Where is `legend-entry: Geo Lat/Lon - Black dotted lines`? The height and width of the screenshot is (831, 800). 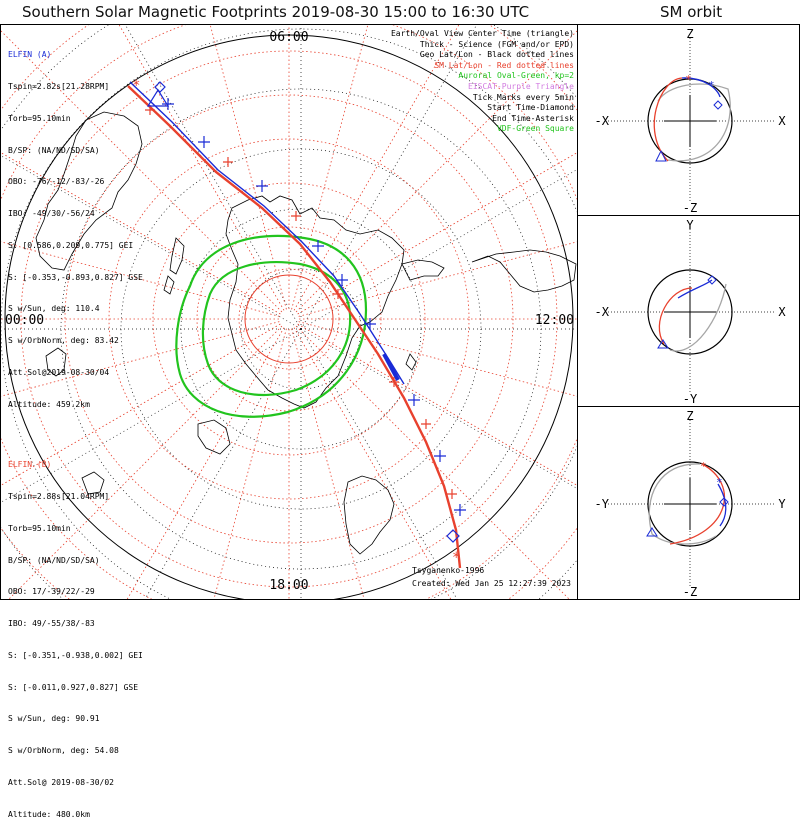
legend-entry: Geo Lat/Lon - Black dotted lines is located at coordinates (496, 55).